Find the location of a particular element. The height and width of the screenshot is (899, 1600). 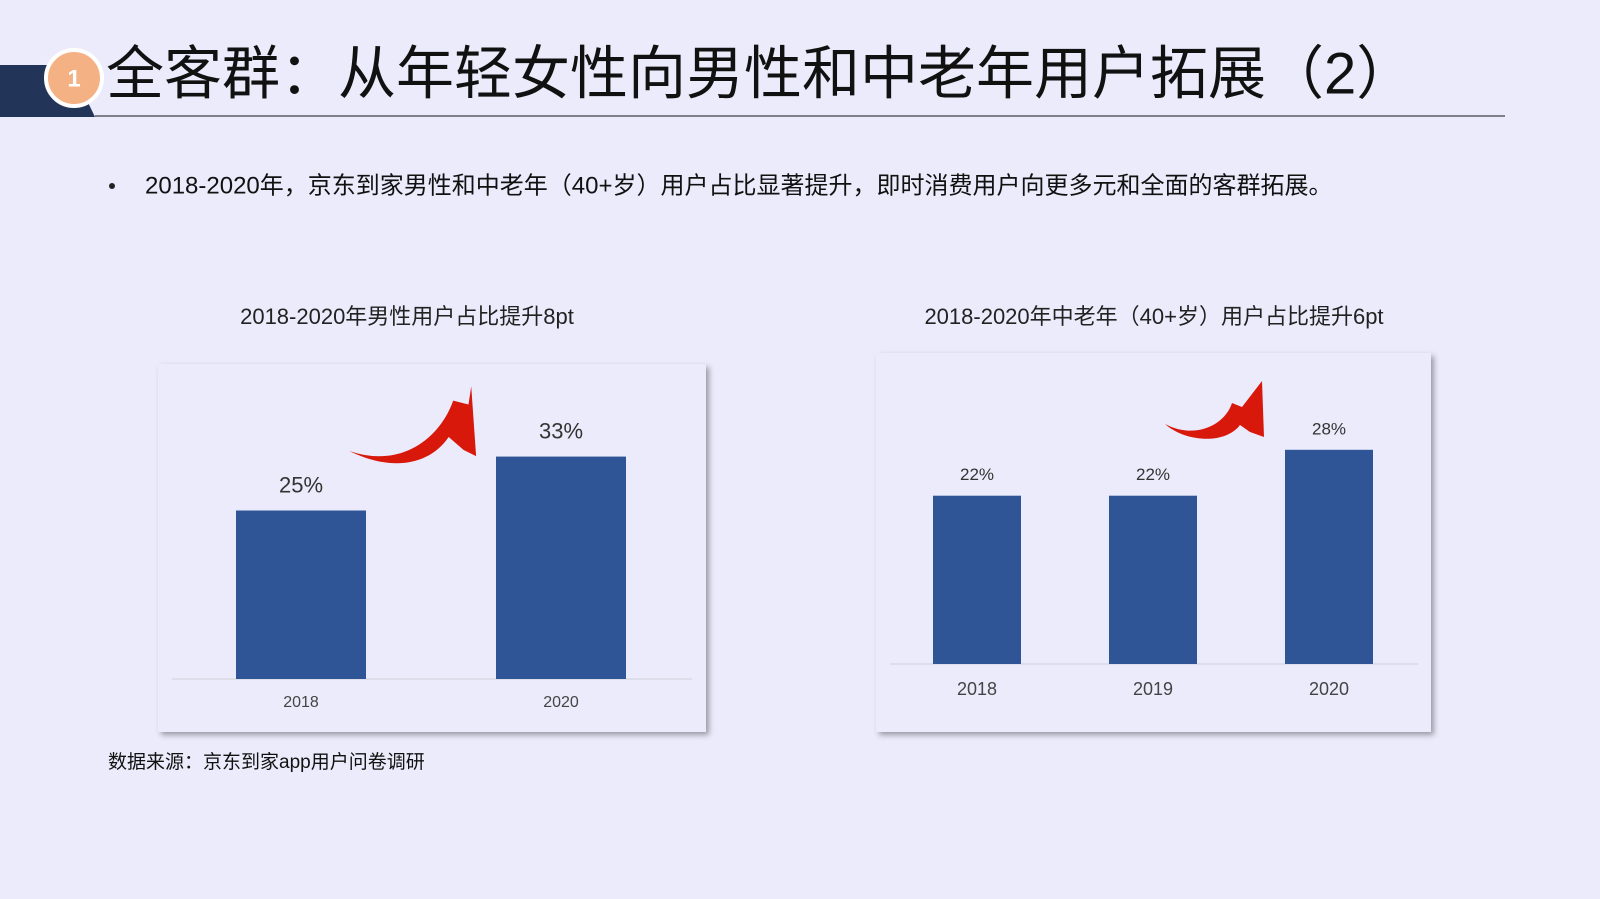

bullet-dot is located at coordinates (112, 186).